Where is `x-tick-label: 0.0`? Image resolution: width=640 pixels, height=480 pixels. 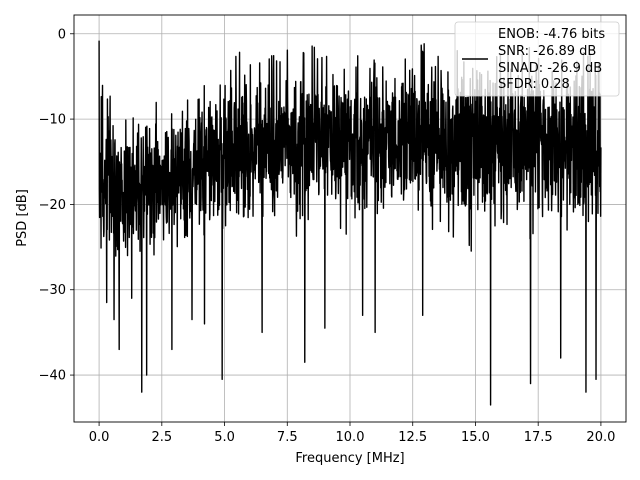
x-tick-label: 0.0 is located at coordinates (99, 437).